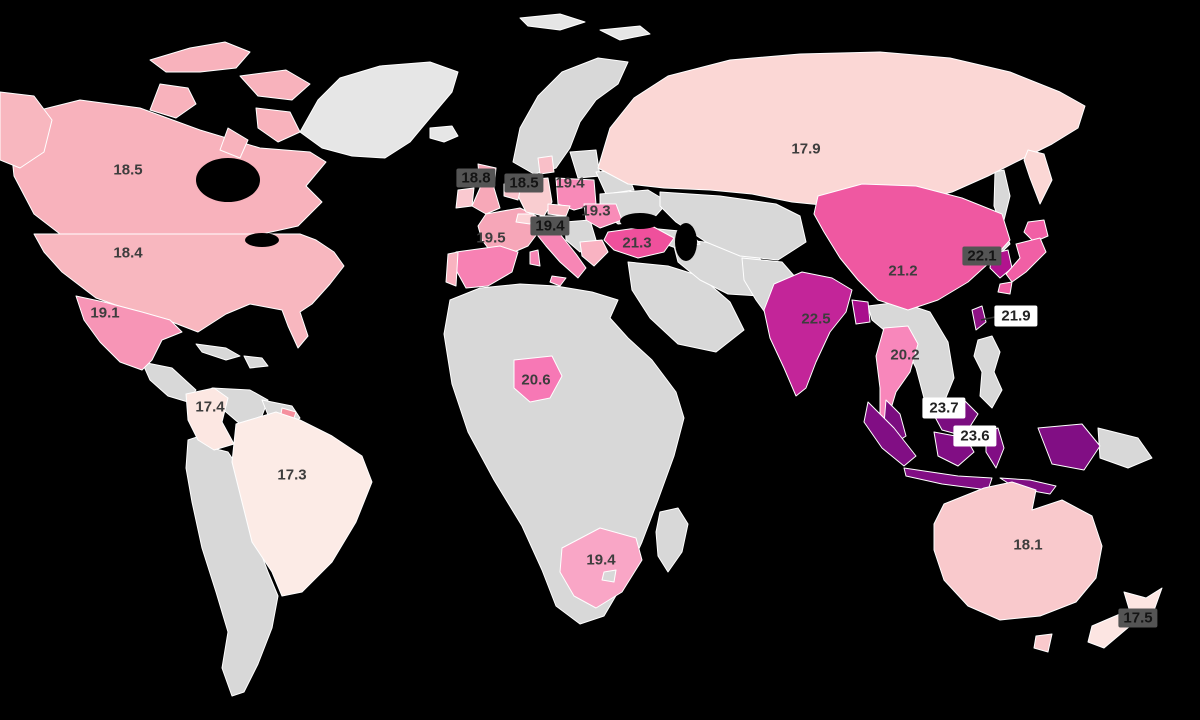 The image size is (1200, 720). Describe the element at coordinates (686, 307) in the screenshot. I see `country-arabia` at that location.